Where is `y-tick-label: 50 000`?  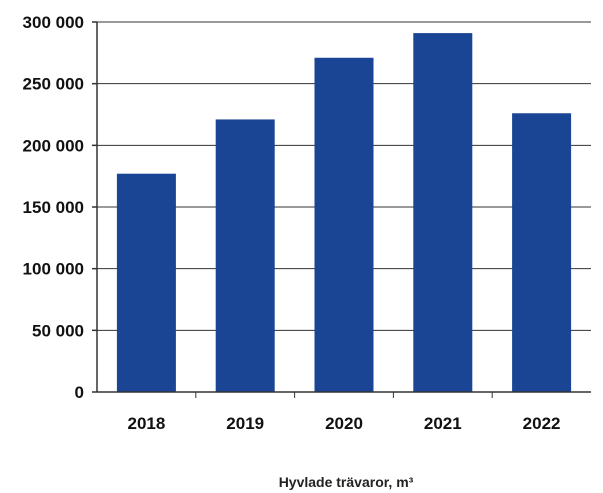
y-tick-label: 50 000 is located at coordinates (58, 330).